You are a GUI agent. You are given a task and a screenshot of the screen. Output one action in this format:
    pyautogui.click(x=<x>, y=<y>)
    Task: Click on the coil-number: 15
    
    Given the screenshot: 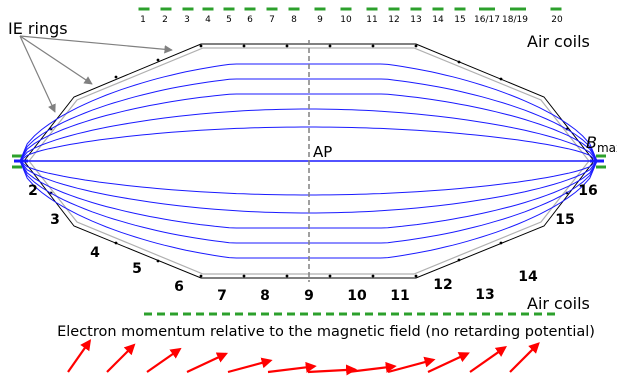 What is the action you would take?
    pyautogui.click(x=459, y=20)
    